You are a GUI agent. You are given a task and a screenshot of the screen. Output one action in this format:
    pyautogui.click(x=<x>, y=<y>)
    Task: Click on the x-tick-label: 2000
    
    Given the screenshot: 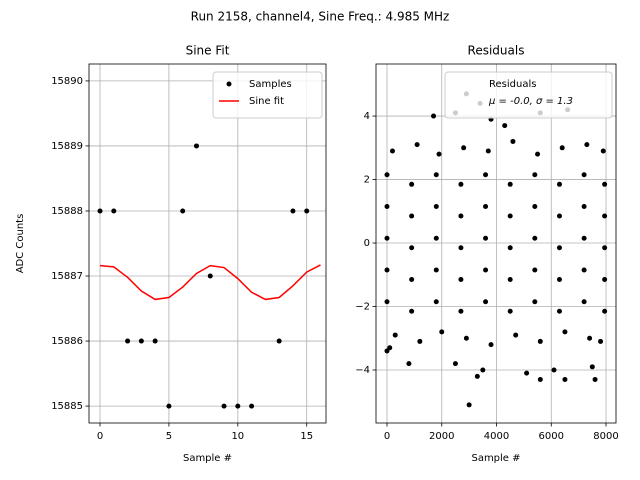 What is the action you would take?
    pyautogui.click(x=441, y=436)
    